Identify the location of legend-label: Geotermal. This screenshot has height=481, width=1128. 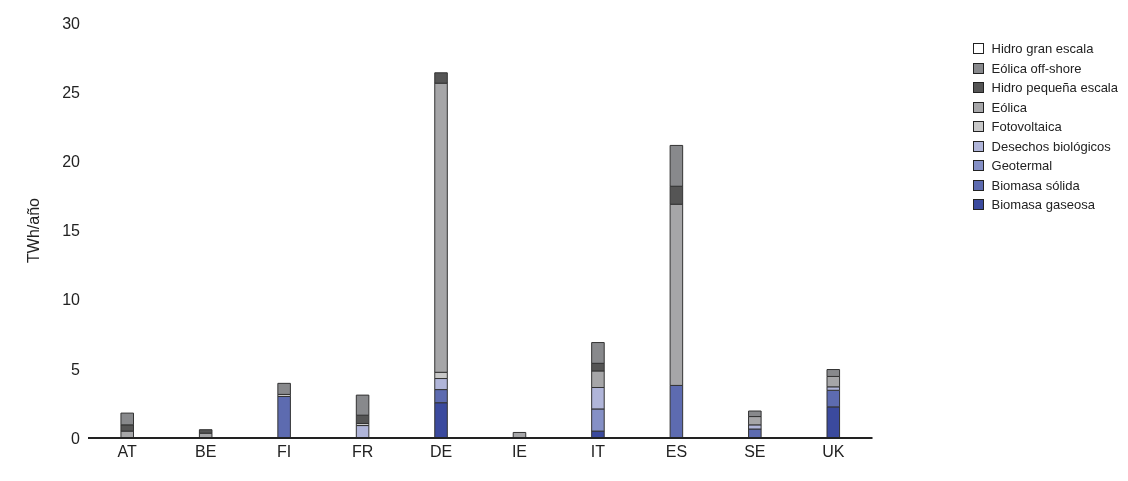
(1022, 166).